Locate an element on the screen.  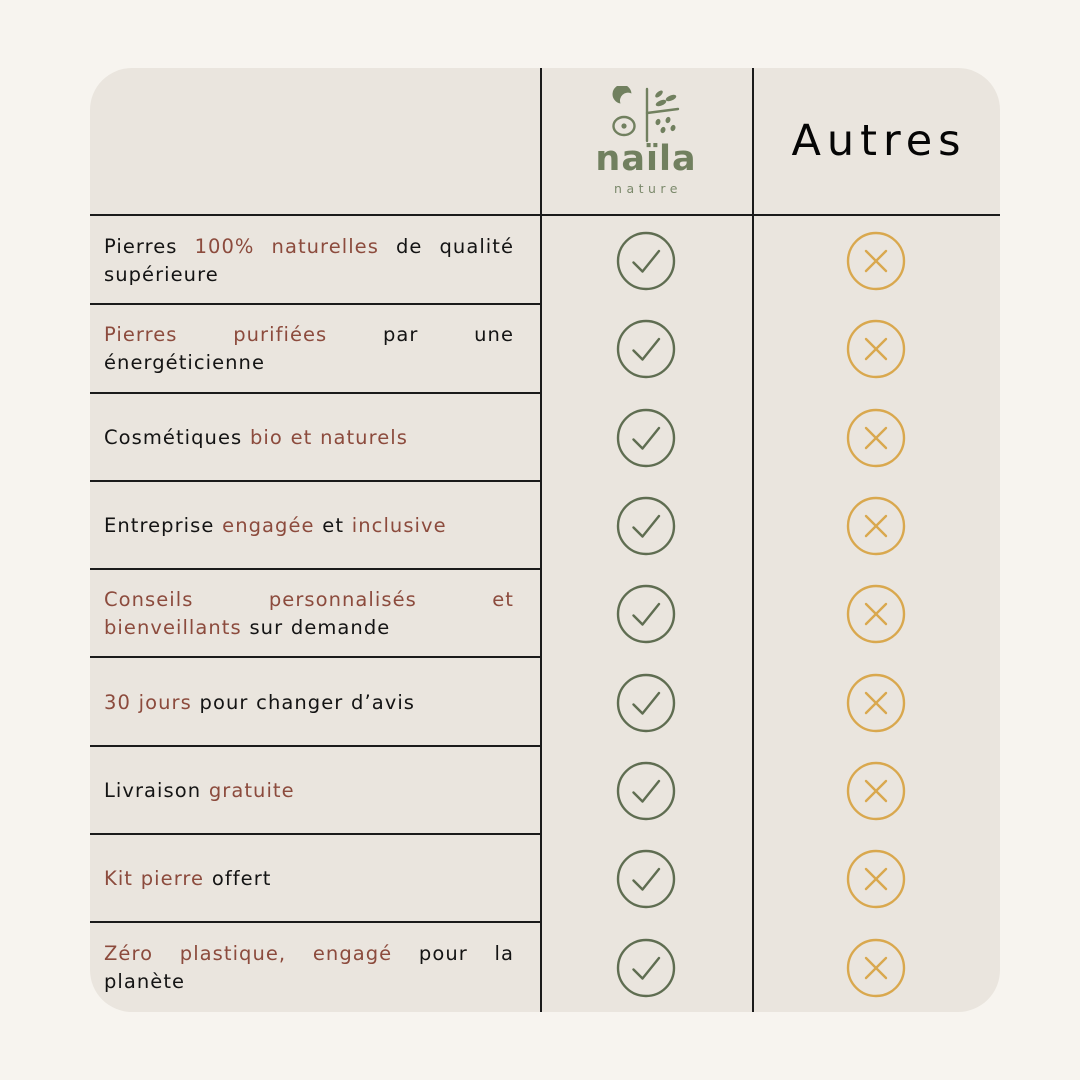
table-row: Cosmétiques bio et naturels is located at coordinates (545, 438).